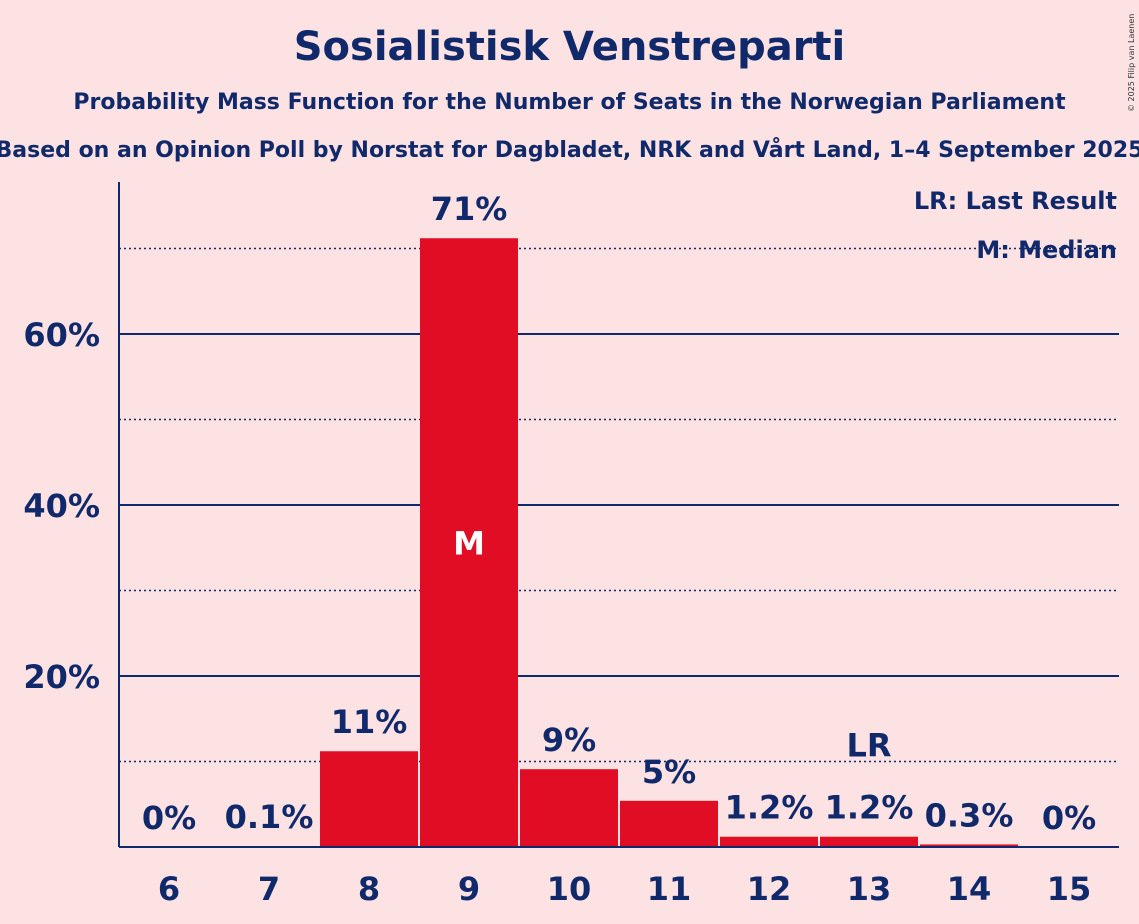 The width and height of the screenshot is (1139, 924). What do you see at coordinates (569, 47) in the screenshot?
I see `chart-title: Sosialistisk Venstreparti` at bounding box center [569, 47].